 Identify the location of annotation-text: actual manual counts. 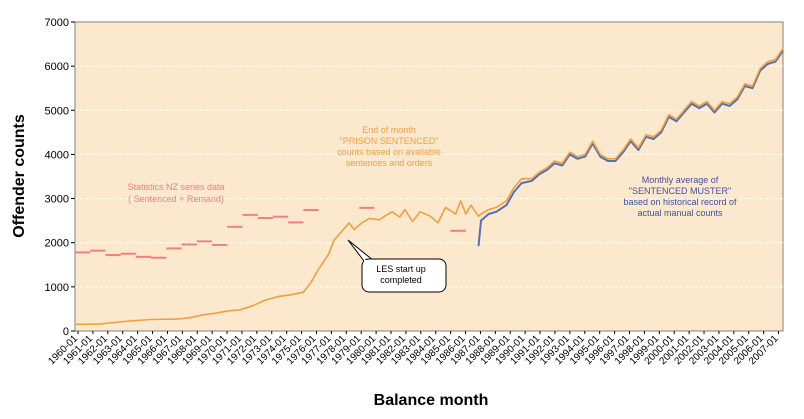
(680, 213).